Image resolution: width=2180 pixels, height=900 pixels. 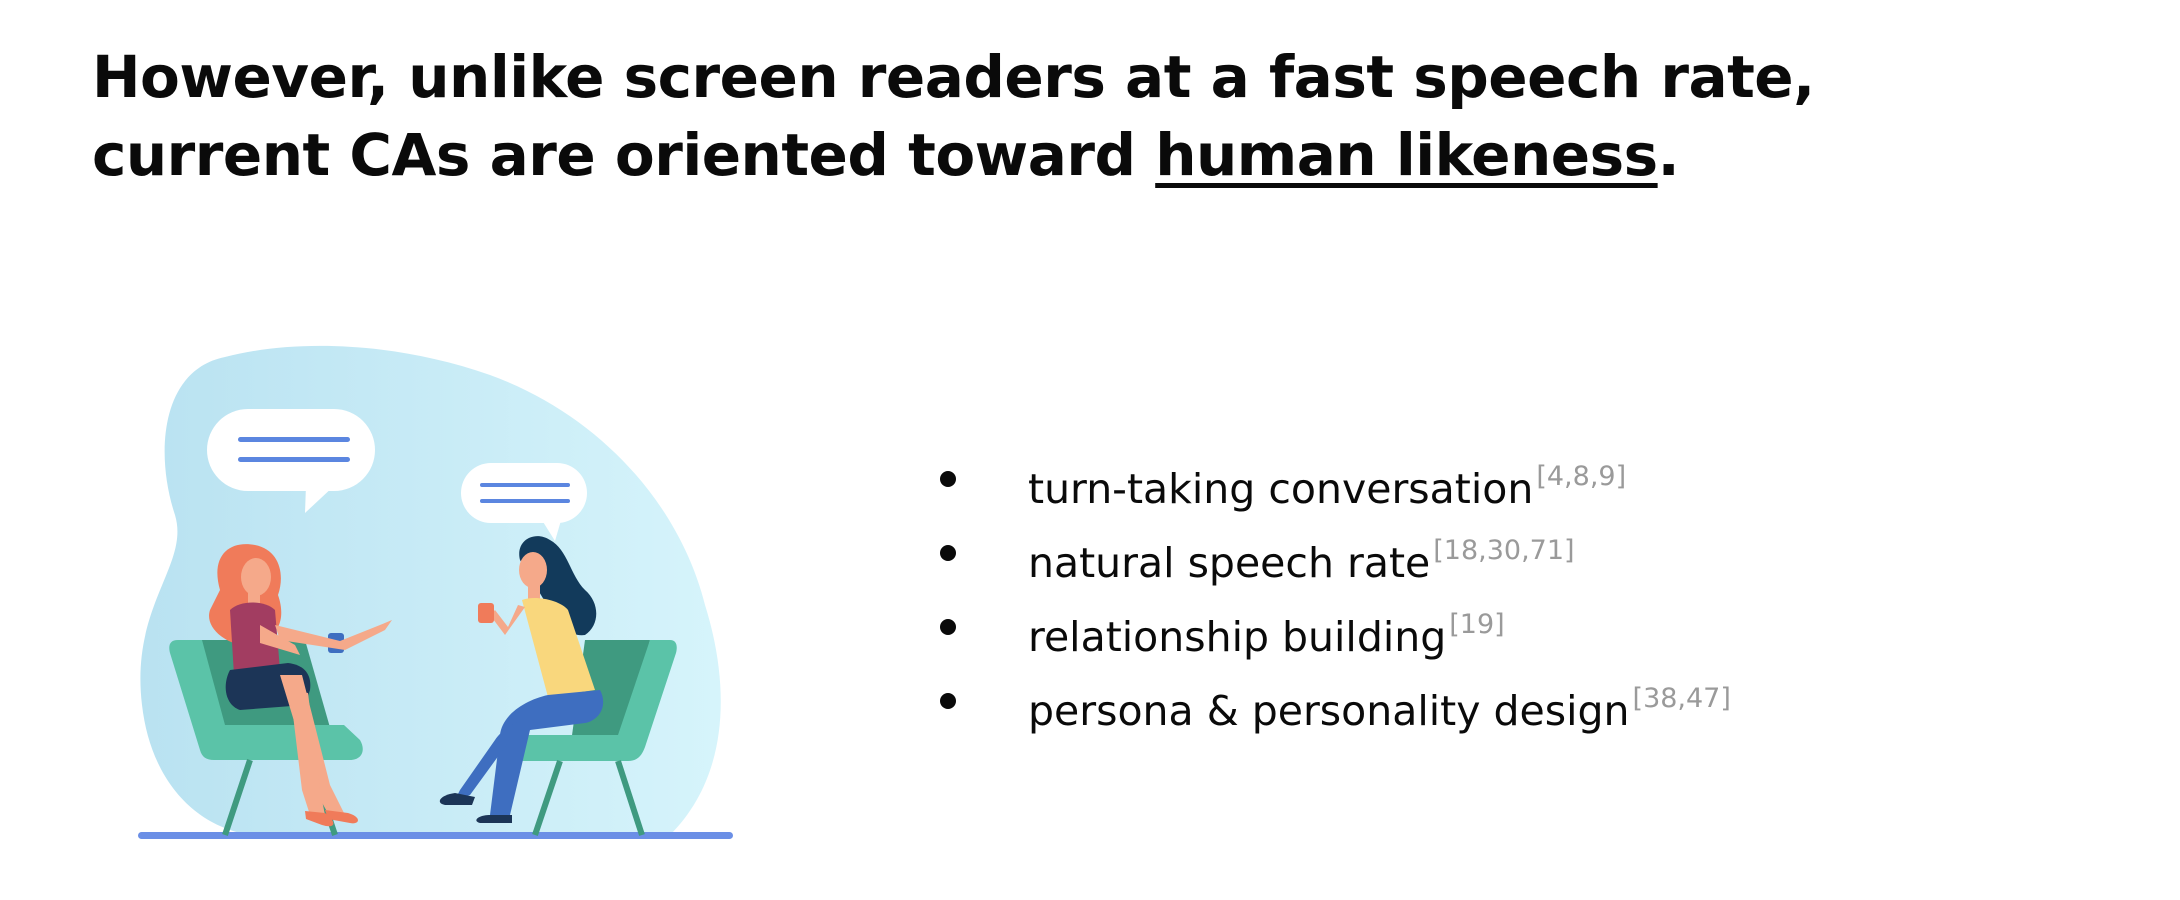 I want to click on speech-bubble-left-icon, so click(x=291, y=461).